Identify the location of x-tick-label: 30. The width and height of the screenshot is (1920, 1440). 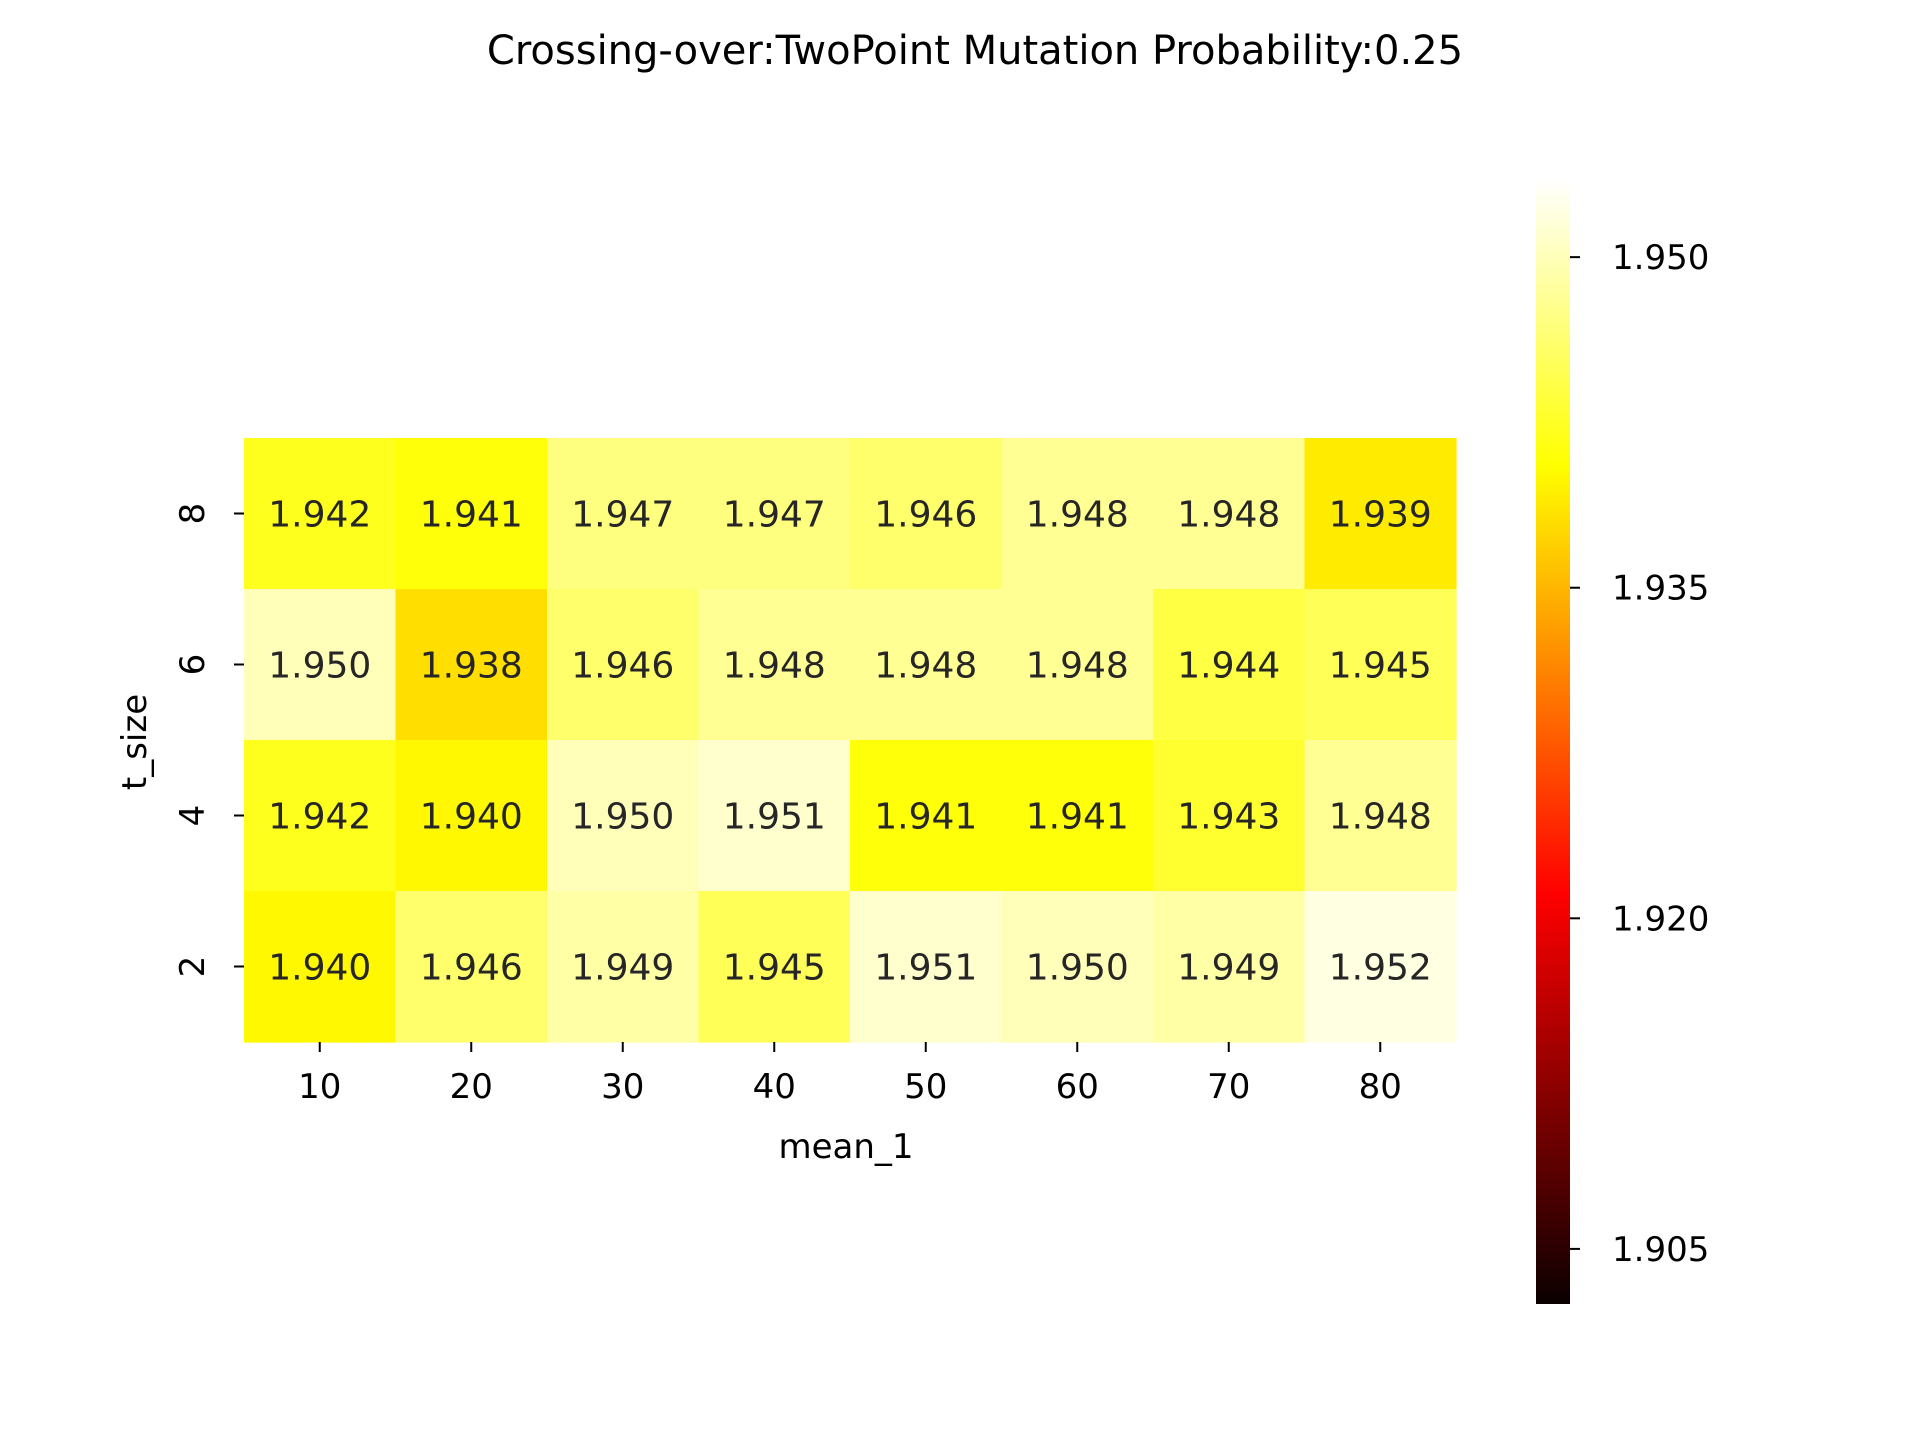
(622, 1087).